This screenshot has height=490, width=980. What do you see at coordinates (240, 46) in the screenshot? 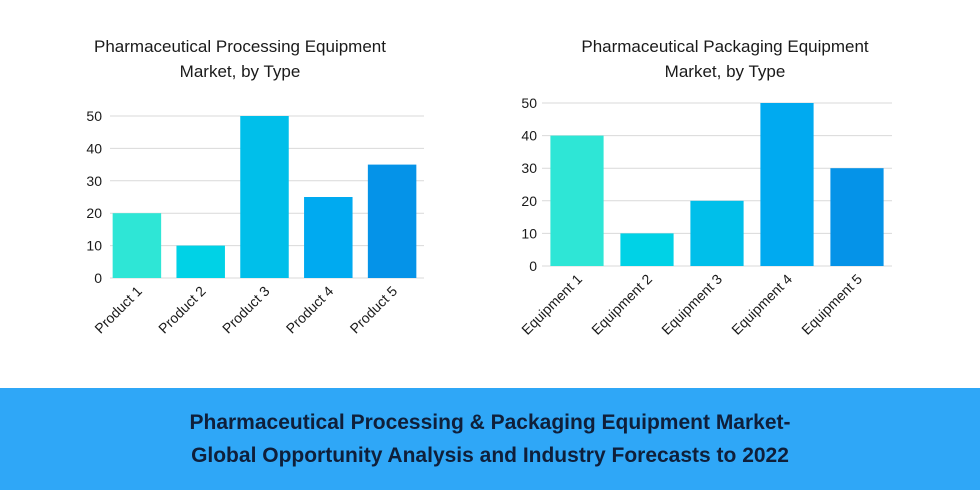
I see `chart-title-line-1: Pharmaceutical Processing Equipment` at bounding box center [240, 46].